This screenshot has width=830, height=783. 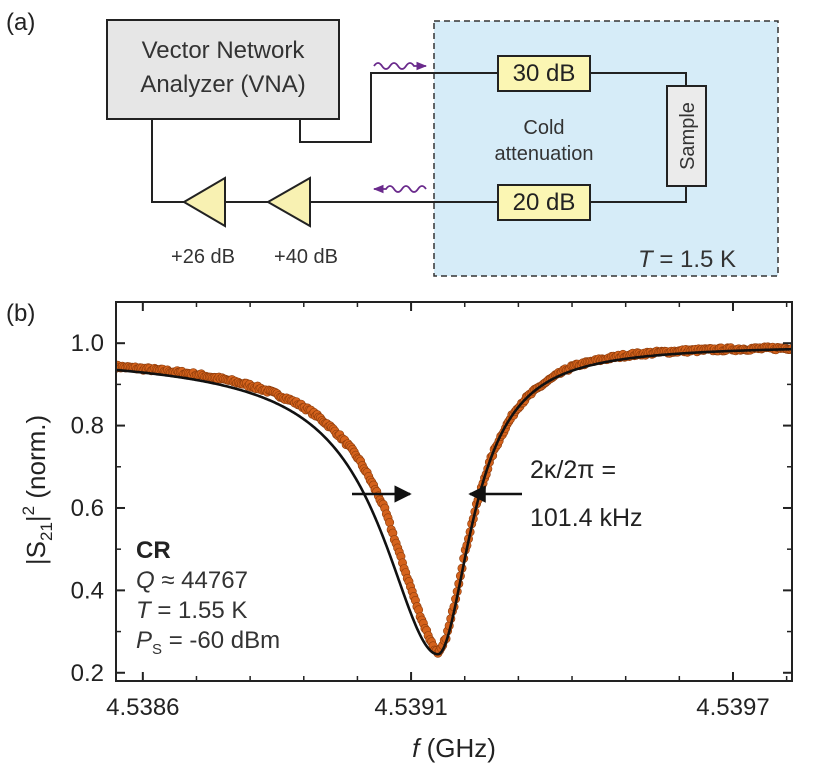 What do you see at coordinates (732, 707) in the screenshot?
I see `x-tick-label: 4.5397` at bounding box center [732, 707].